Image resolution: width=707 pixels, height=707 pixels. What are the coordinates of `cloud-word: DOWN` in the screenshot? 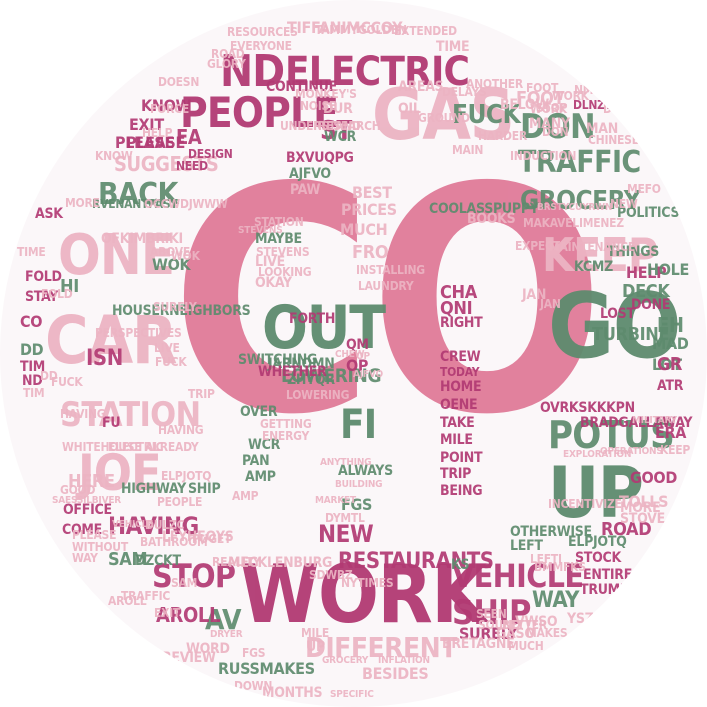 It's located at (253, 686).